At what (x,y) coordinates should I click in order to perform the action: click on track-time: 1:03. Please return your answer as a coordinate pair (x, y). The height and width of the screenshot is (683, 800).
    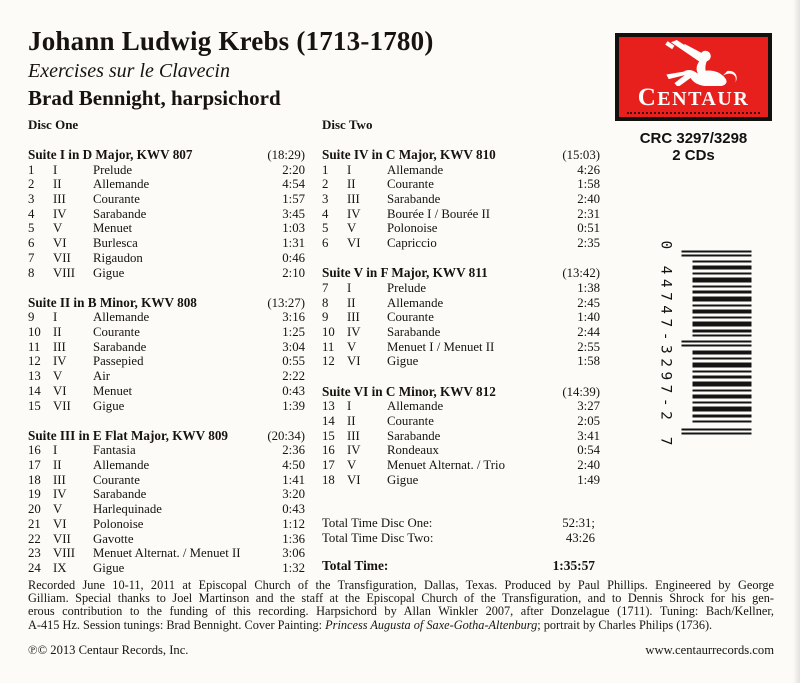
    Looking at the image, I should click on (293, 228).